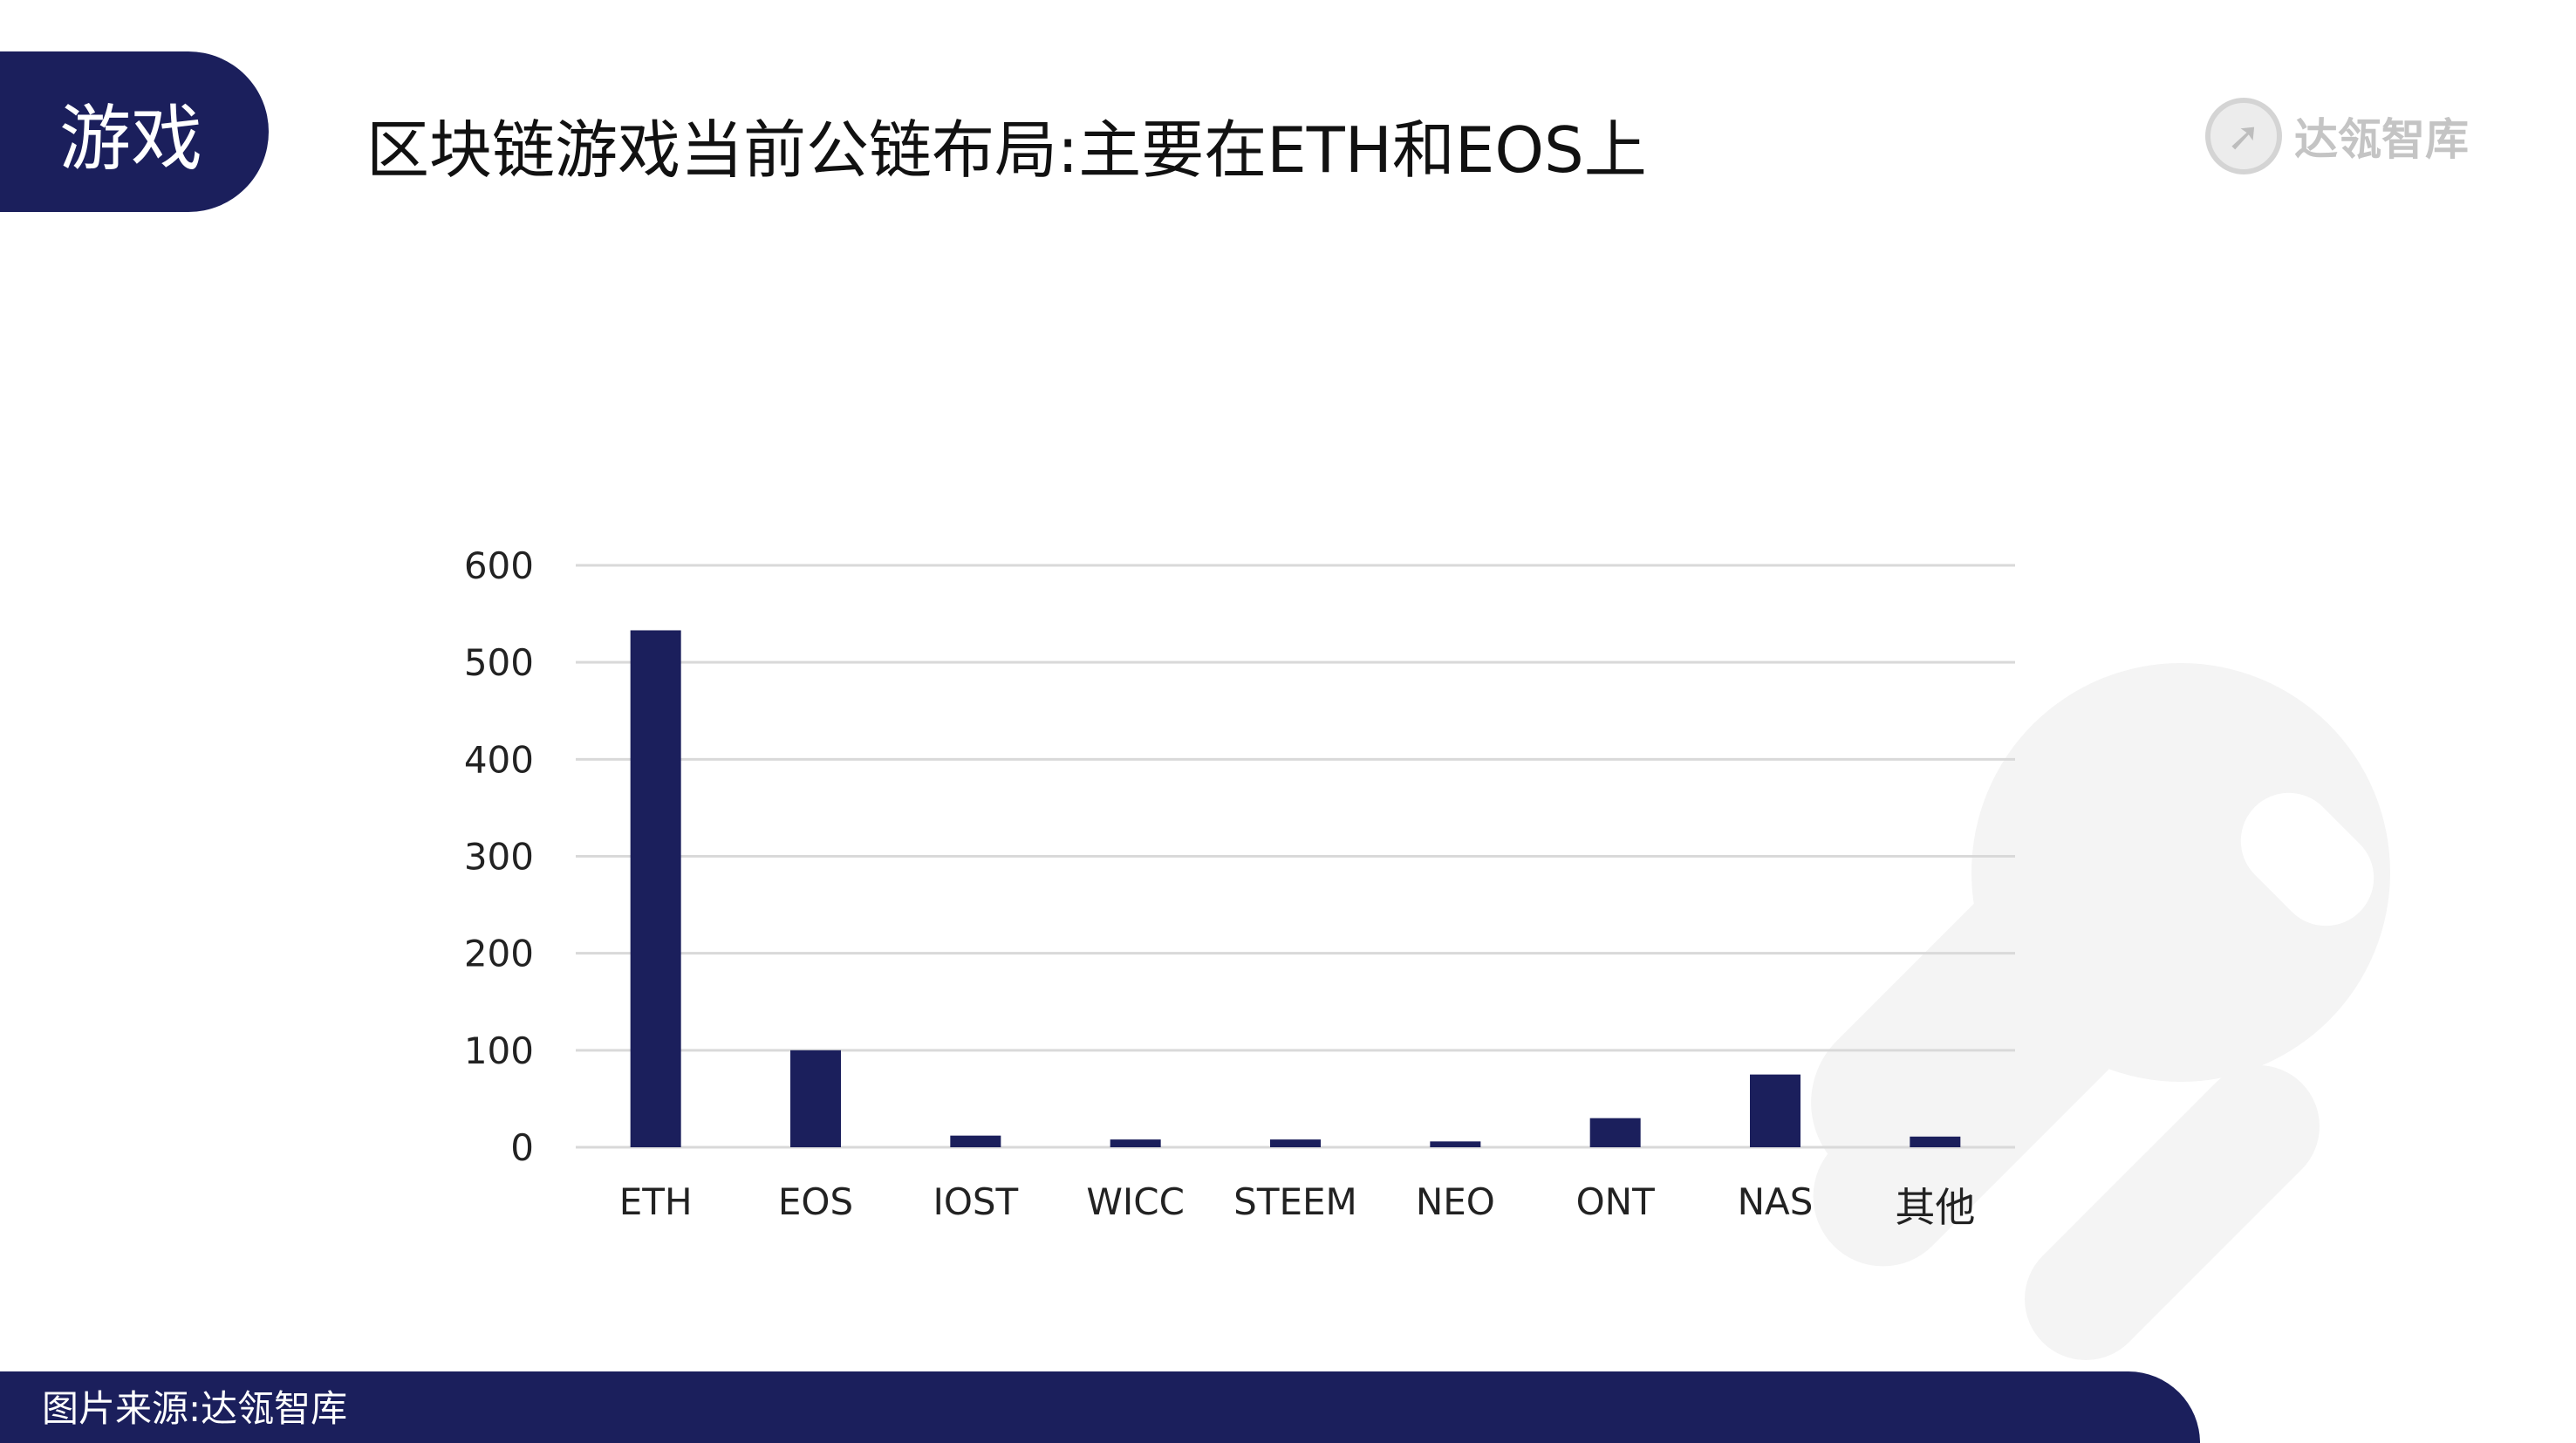  Describe the element at coordinates (1776, 1201) in the screenshot. I see `x-tick-label: NAS` at that location.